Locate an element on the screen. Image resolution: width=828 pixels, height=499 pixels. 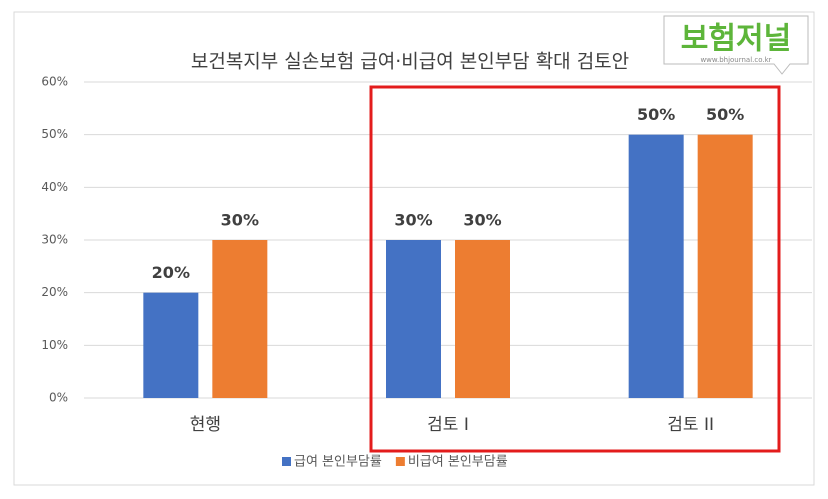
data-label: 20% is located at coordinates (171, 272).